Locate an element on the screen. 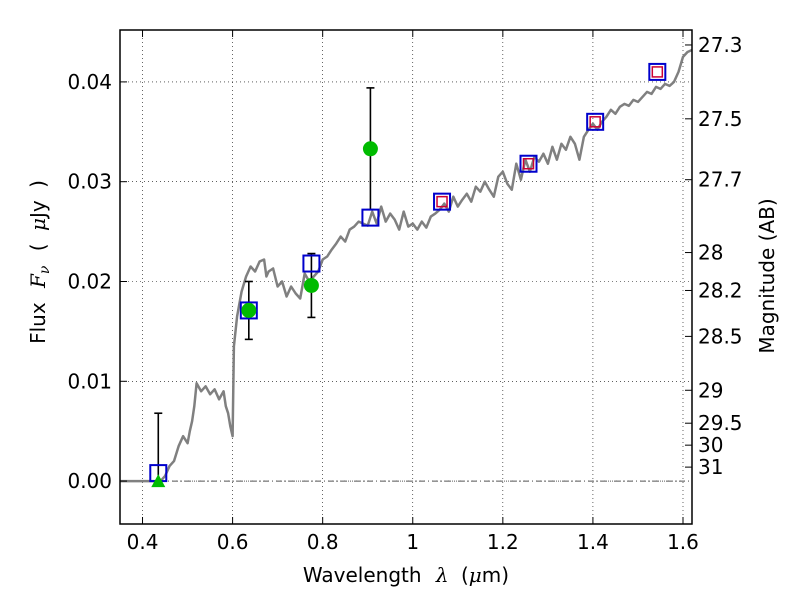 The image size is (800, 600). magnitude-tick-label: 29.5 is located at coordinates (720, 423).